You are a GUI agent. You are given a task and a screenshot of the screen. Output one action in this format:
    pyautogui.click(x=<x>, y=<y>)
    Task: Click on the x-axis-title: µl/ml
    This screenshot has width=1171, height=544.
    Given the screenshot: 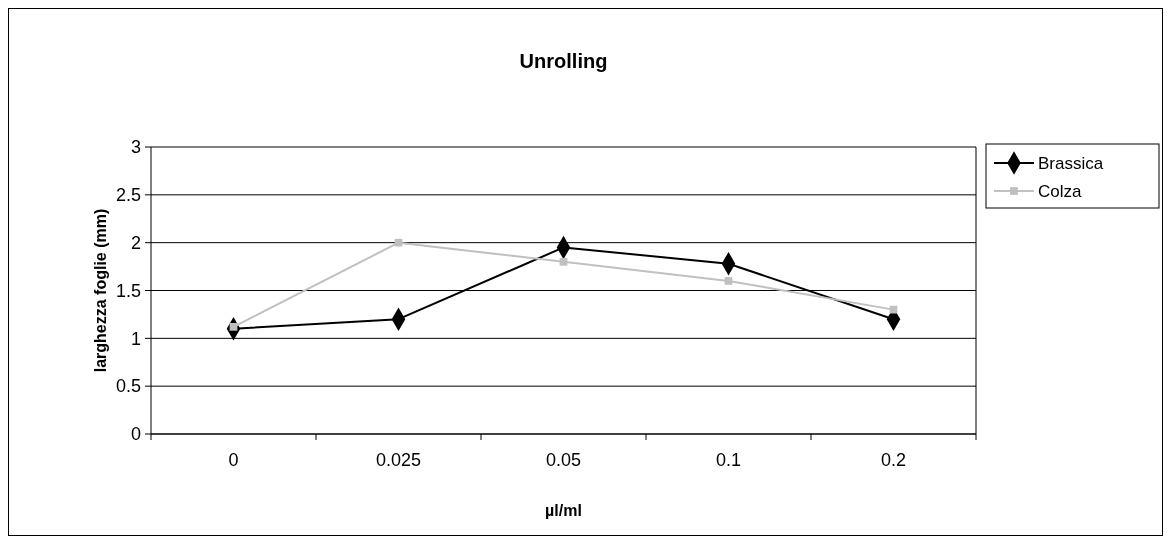 What is the action you would take?
    pyautogui.click(x=563, y=510)
    